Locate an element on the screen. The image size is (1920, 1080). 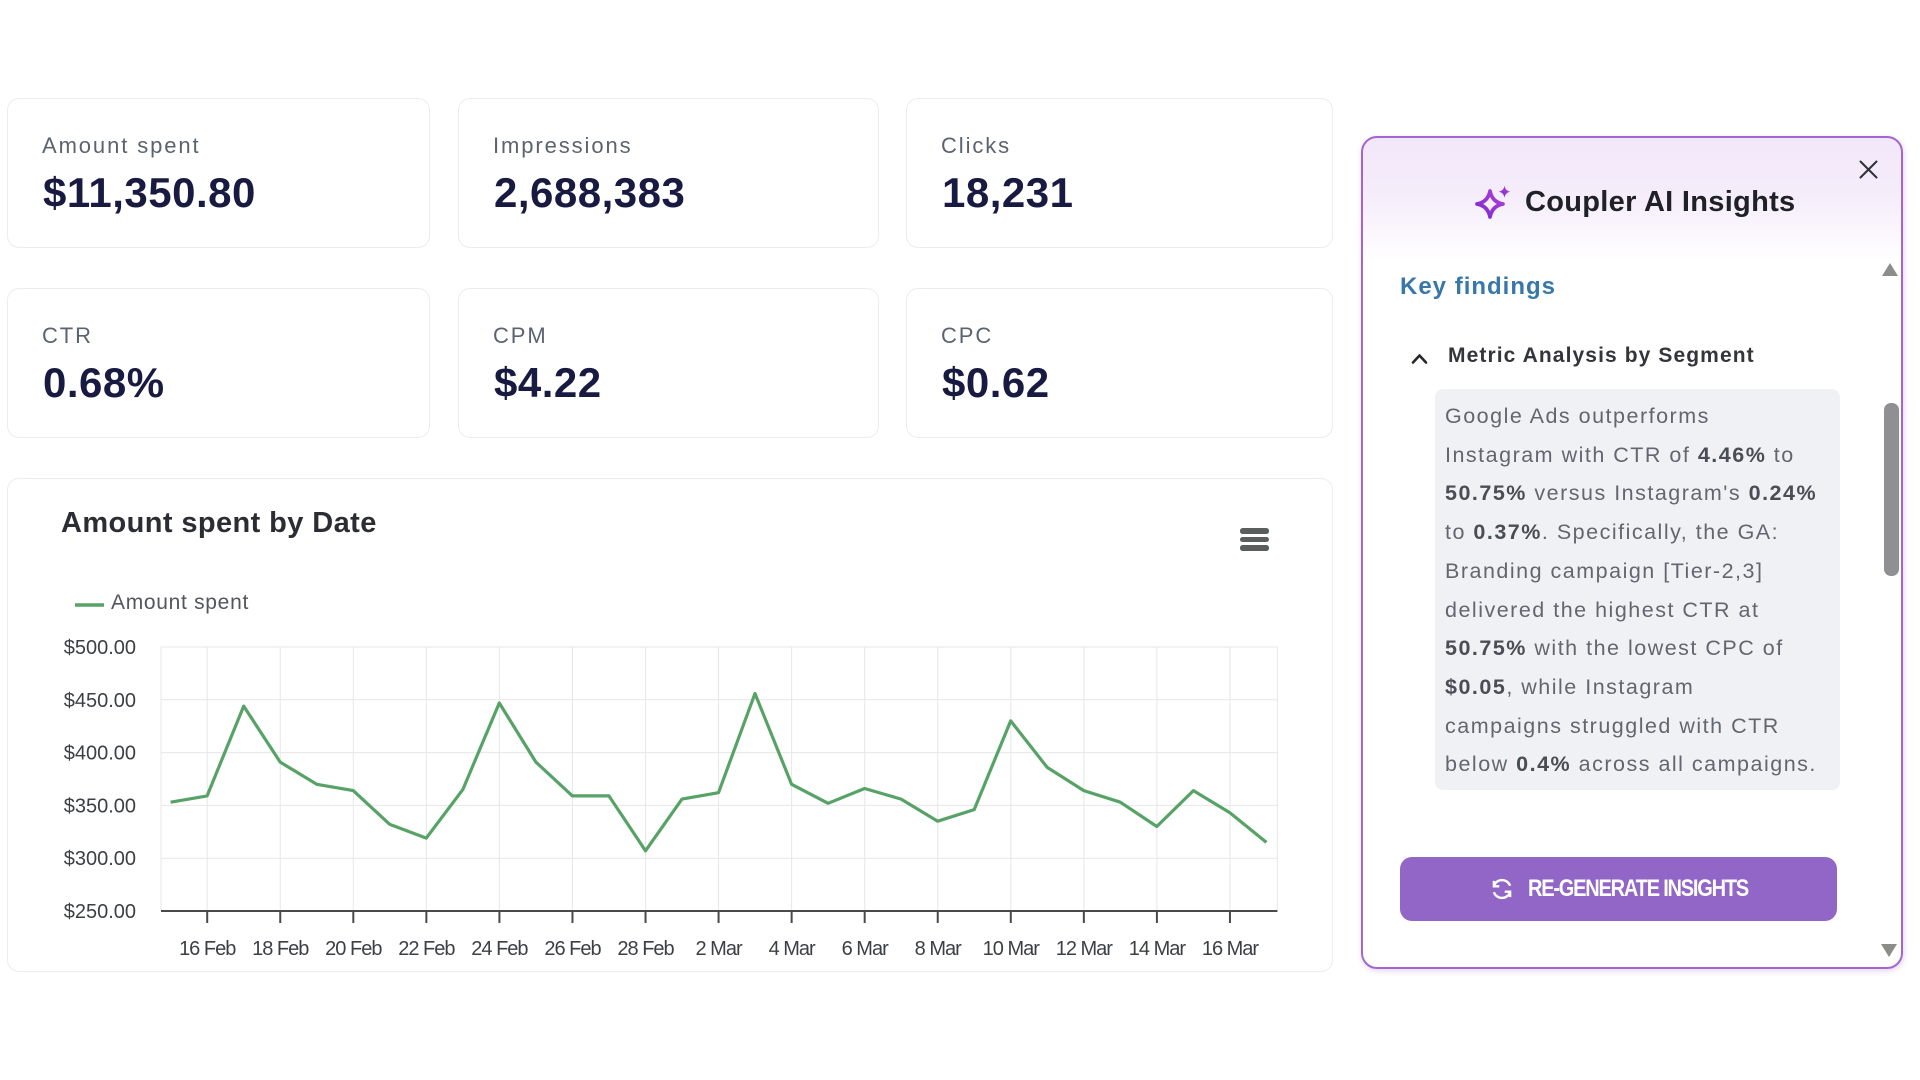
svg-text: $350.00 is located at coordinates (100, 806).